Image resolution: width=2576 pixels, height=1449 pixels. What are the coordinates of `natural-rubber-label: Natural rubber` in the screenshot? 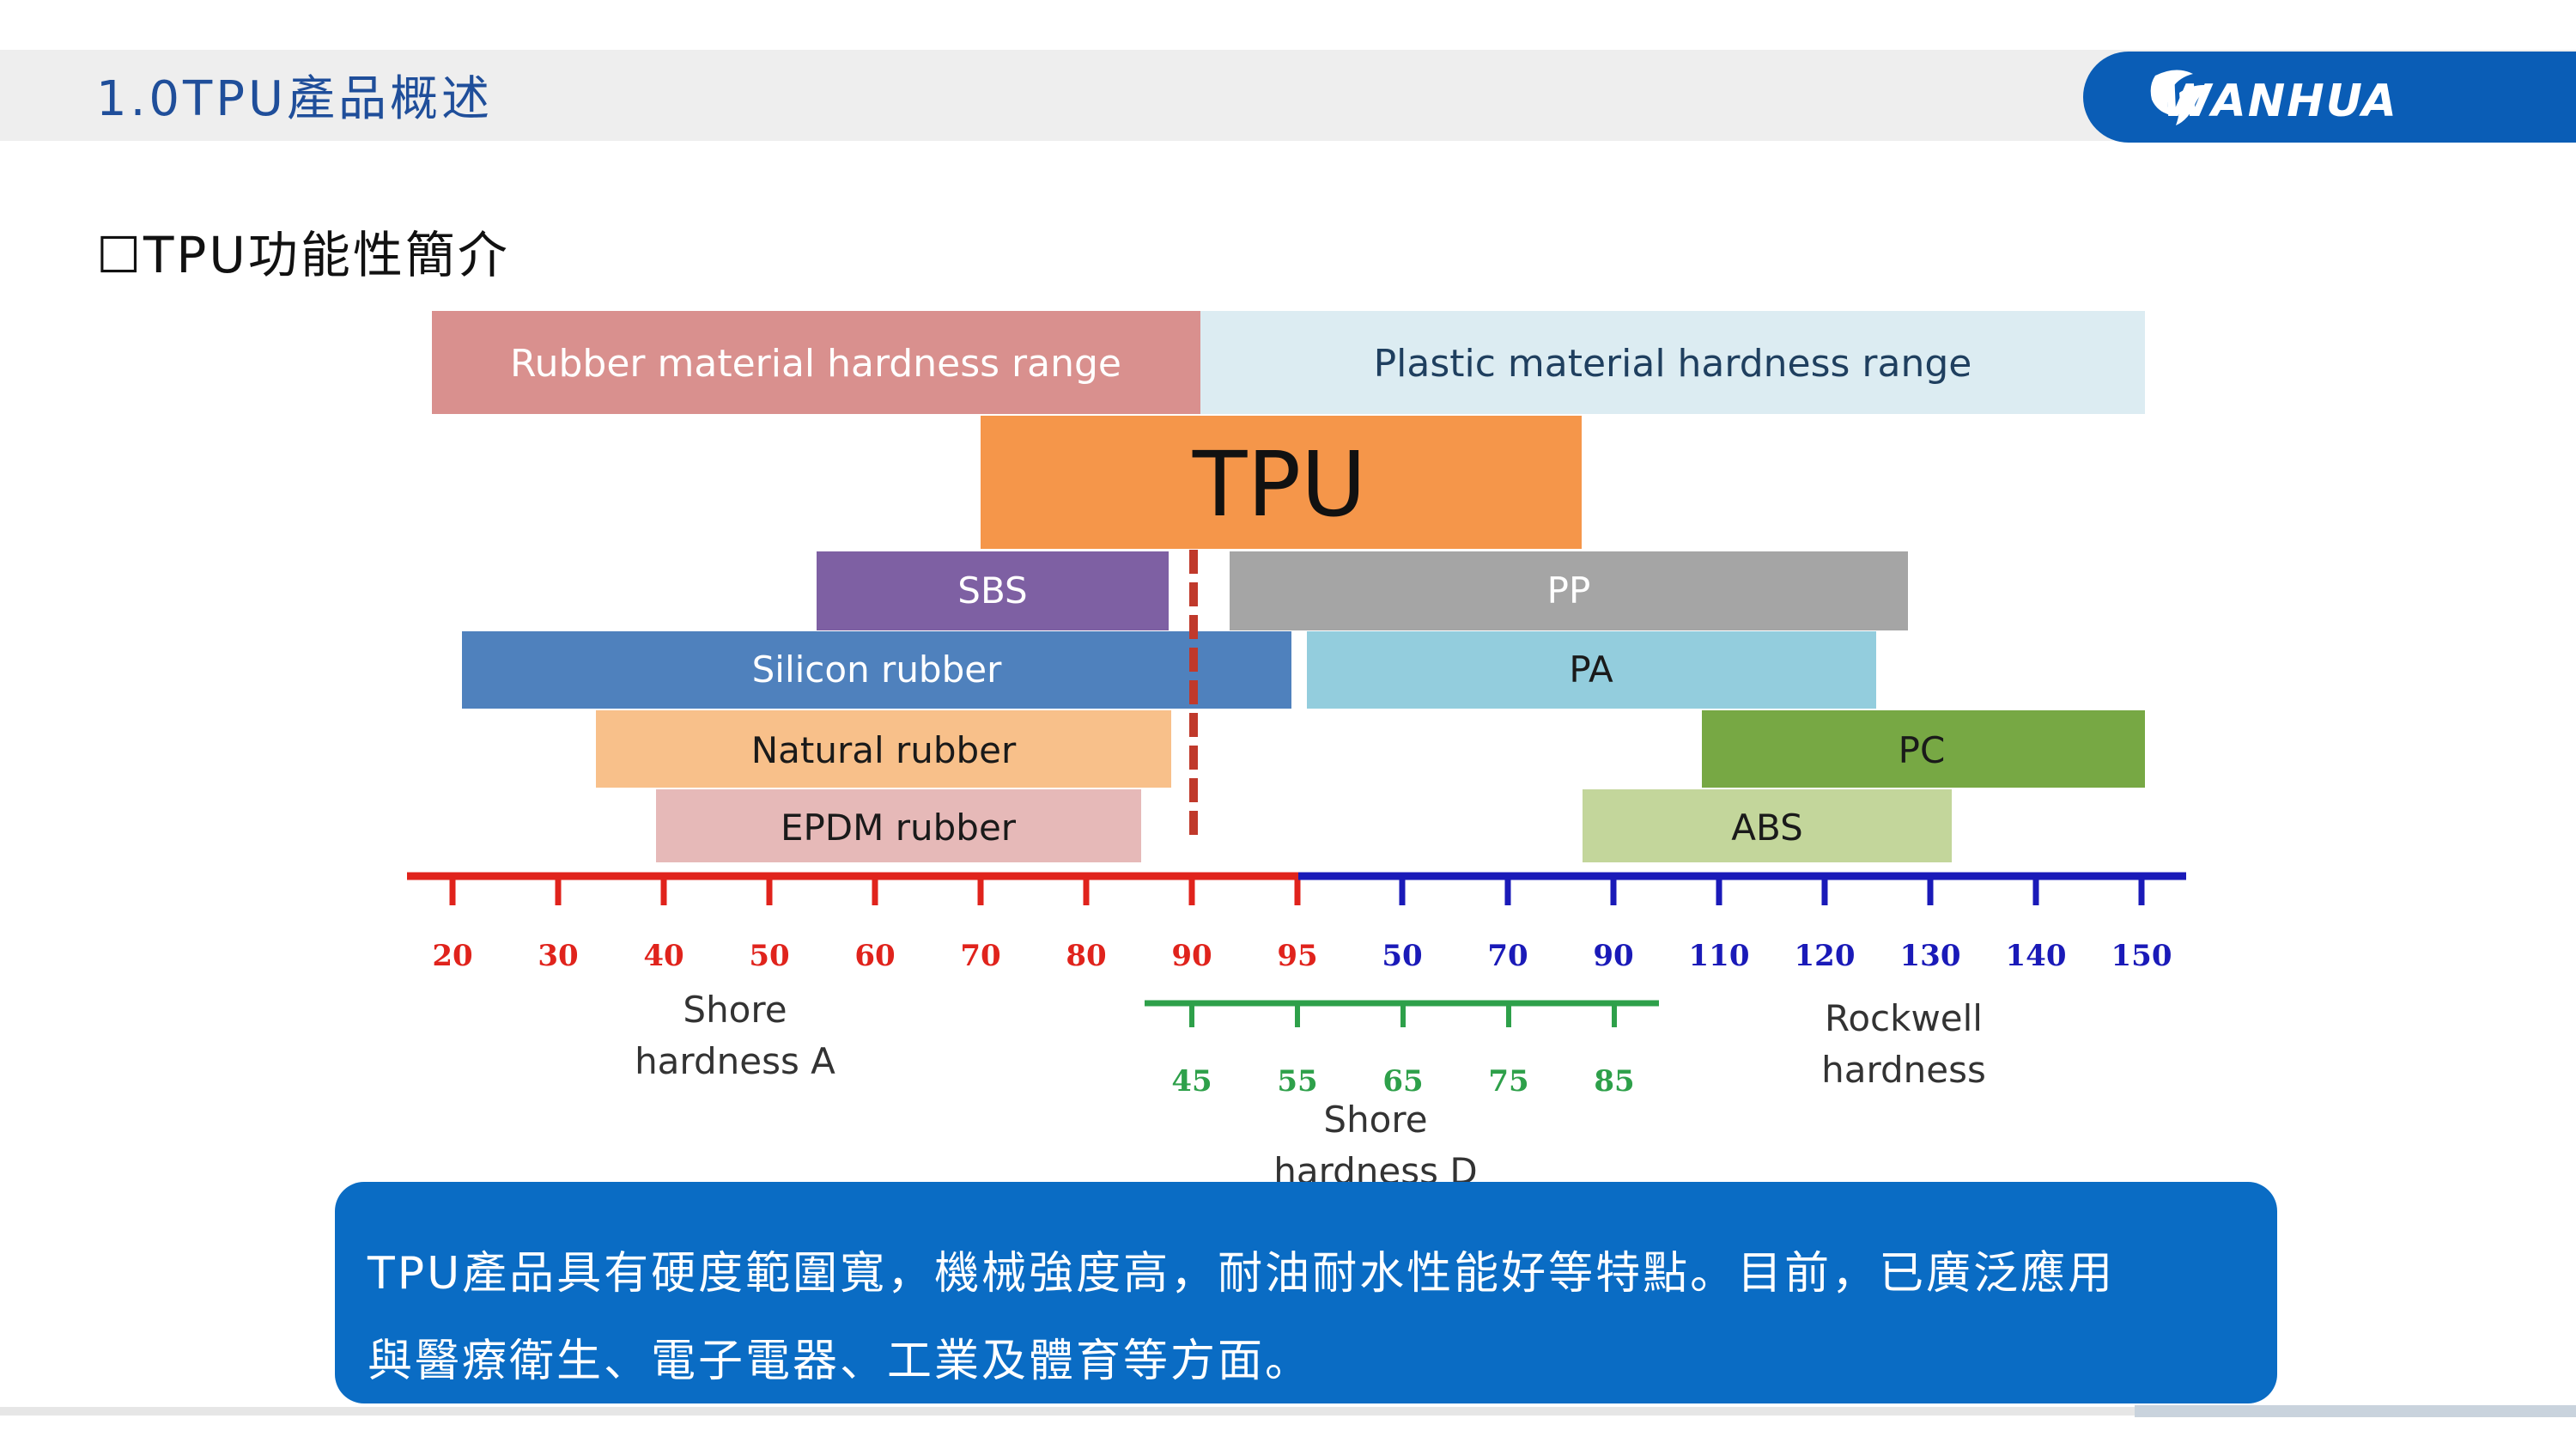 It's located at (884, 750).